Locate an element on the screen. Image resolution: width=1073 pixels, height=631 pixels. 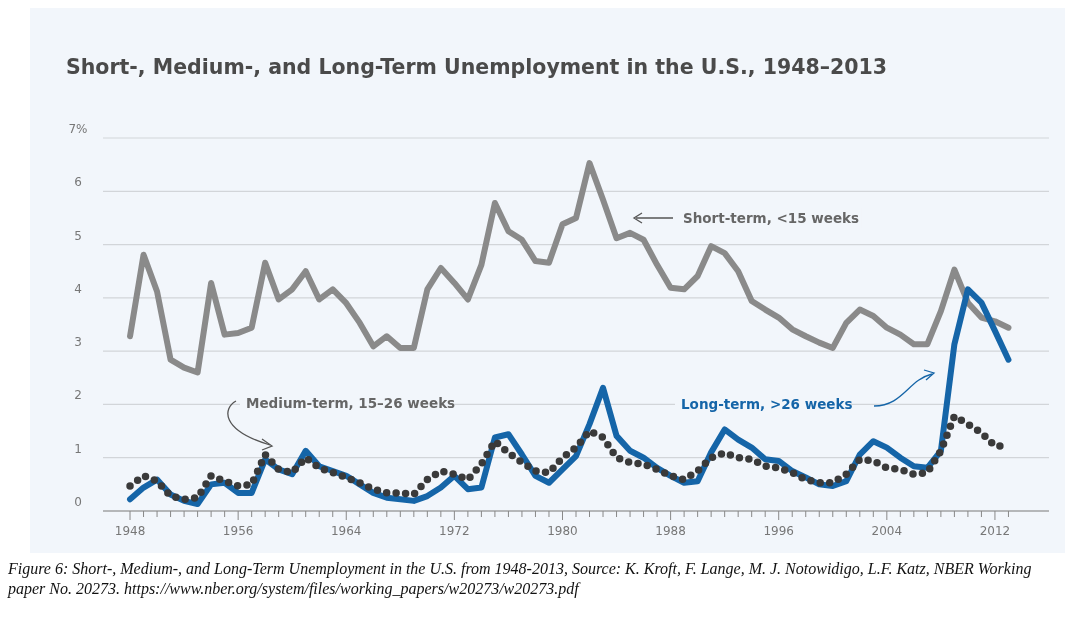
chart-title: Short-, Medium-, and Long-Term Unemployment in the U.S., 1948–2013 is located at coordinates (477, 67).